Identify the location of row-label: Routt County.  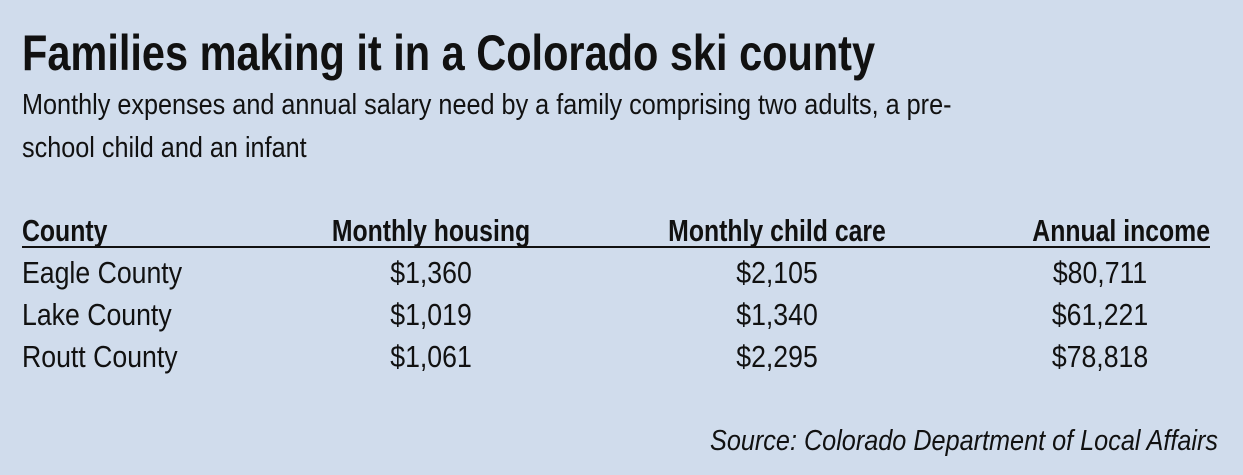
(100, 357).